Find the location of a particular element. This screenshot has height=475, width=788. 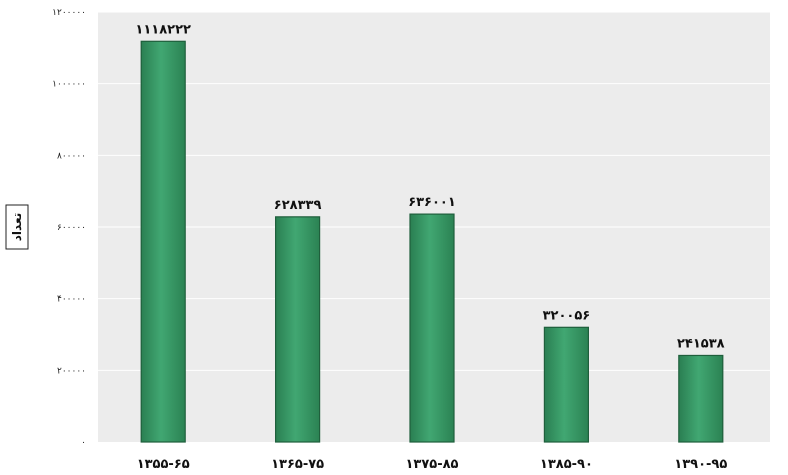

y-axis-title-box is located at coordinates (17, 227).